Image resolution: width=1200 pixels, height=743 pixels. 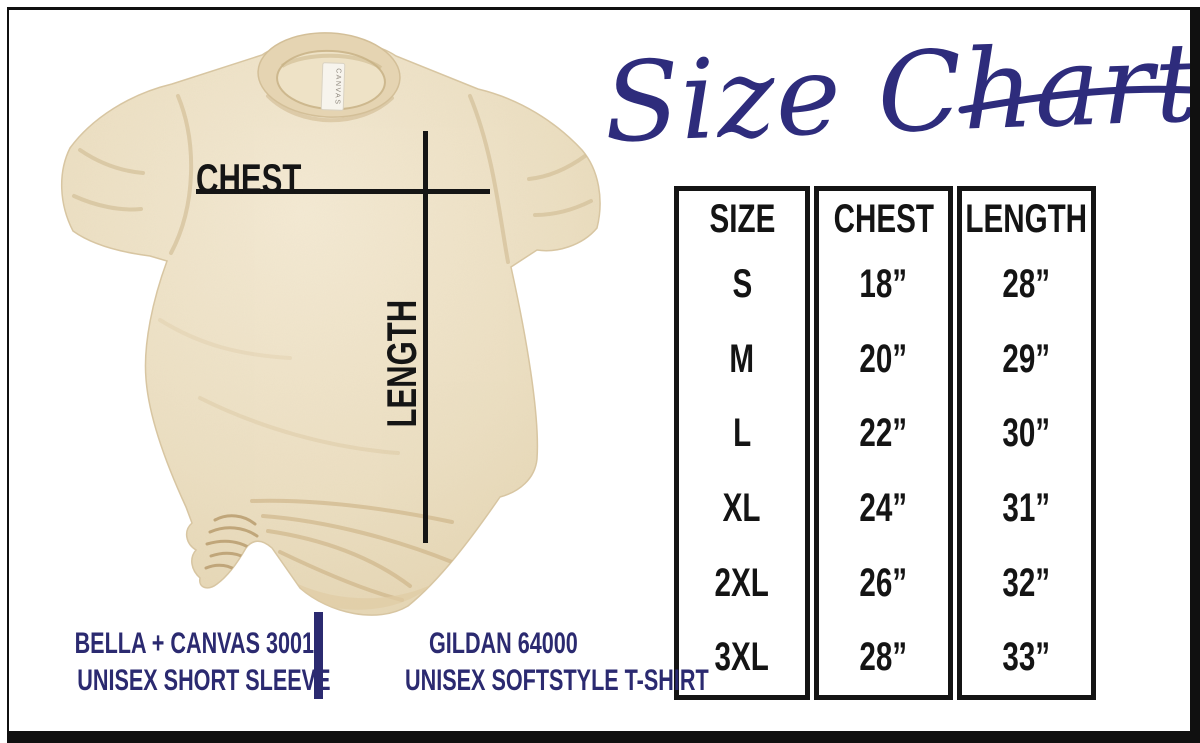 I want to click on table-header-chest: CHEST, so click(x=883, y=219).